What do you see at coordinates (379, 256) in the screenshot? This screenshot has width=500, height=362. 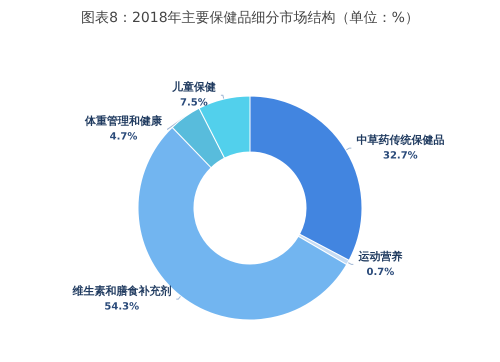 I see `slice-label: 运动营养` at bounding box center [379, 256].